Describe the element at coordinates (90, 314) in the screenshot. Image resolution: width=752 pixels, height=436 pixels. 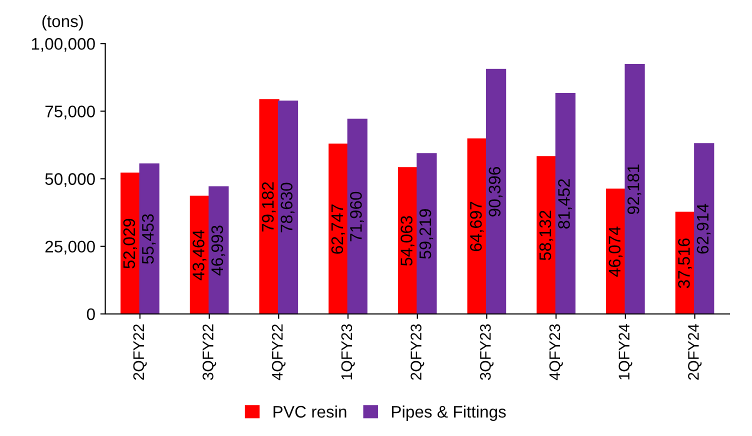
I see `y-tick-label: 0` at that location.